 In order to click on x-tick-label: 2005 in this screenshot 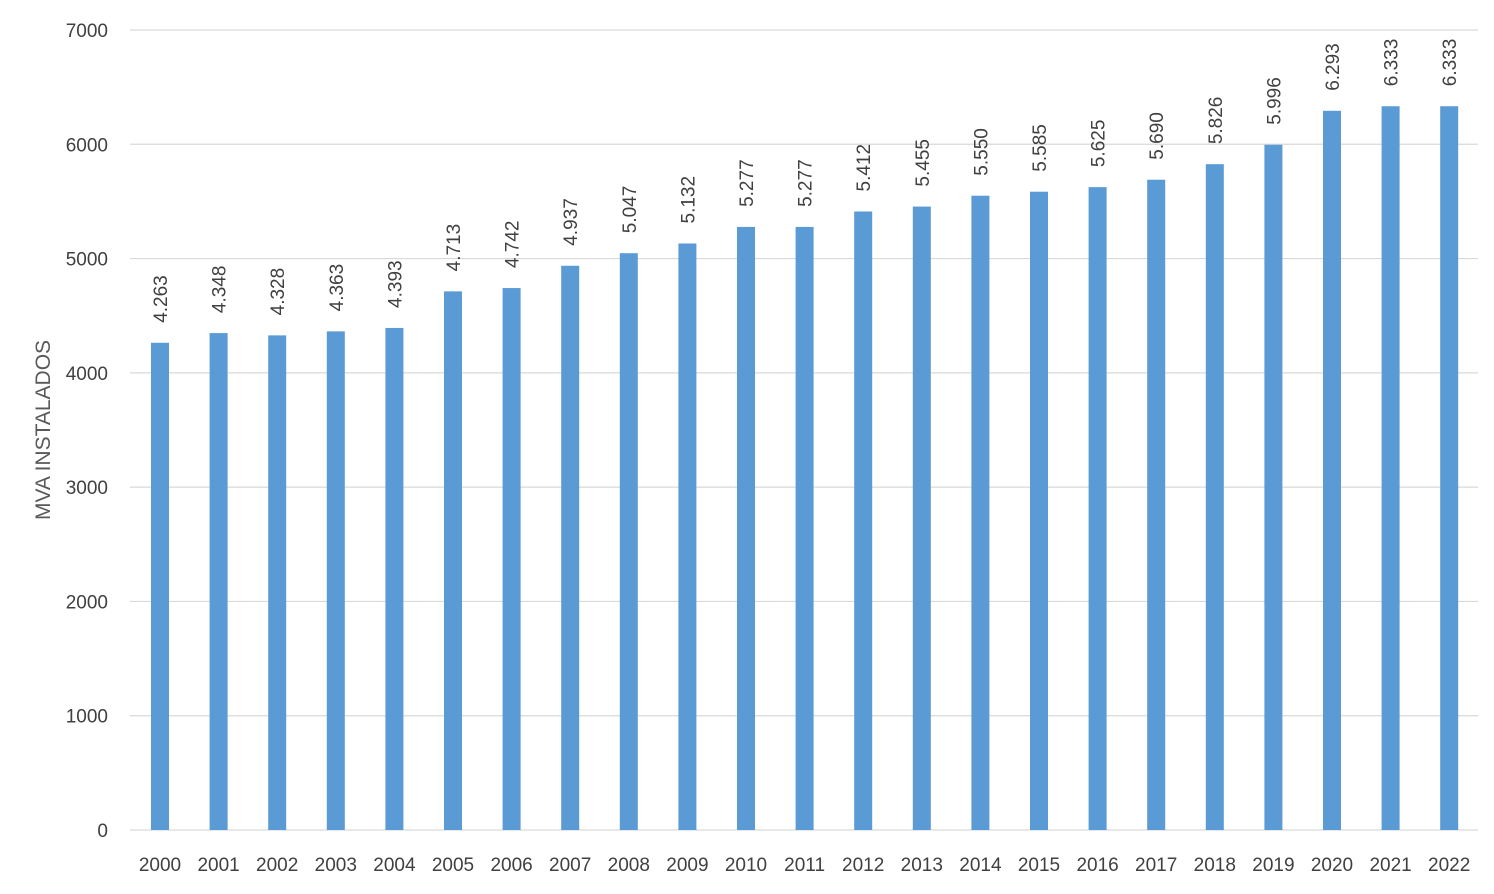, I will do `click(453, 865)`.